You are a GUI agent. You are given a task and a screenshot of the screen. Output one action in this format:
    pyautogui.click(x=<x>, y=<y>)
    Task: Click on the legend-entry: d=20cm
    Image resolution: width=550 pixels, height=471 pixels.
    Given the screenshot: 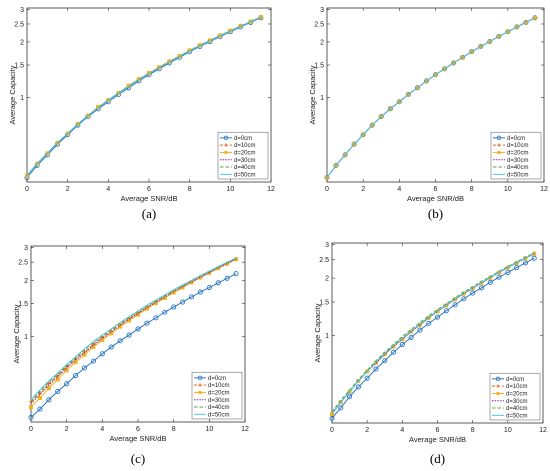 What is the action you would take?
    pyautogui.click(x=245, y=153)
    